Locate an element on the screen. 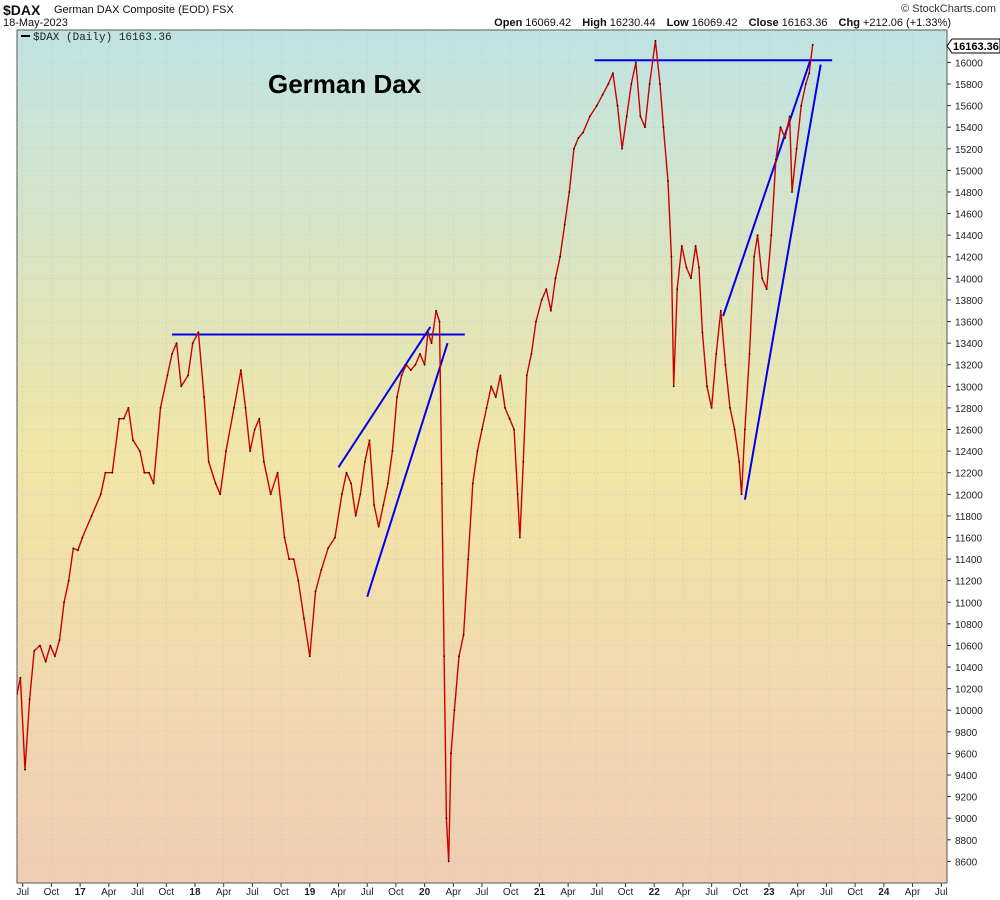  y-tick-label: 10600 is located at coordinates (969, 646).